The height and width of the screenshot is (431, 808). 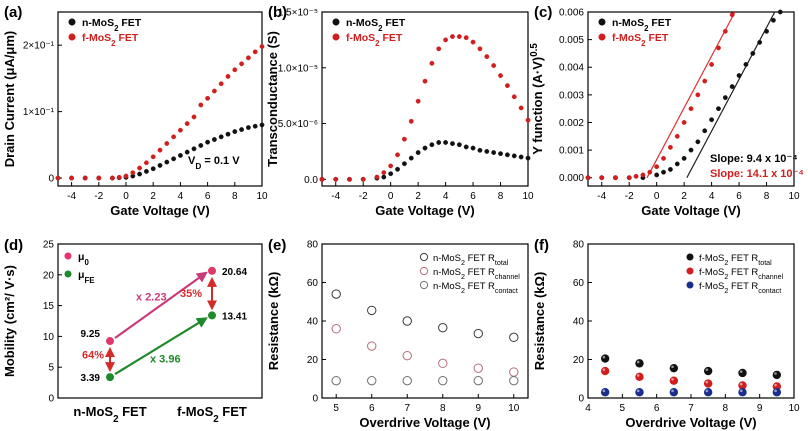 What do you see at coordinates (214, 163) in the screenshot?
I see `annotation-a: VD = 0.1 V` at bounding box center [214, 163].